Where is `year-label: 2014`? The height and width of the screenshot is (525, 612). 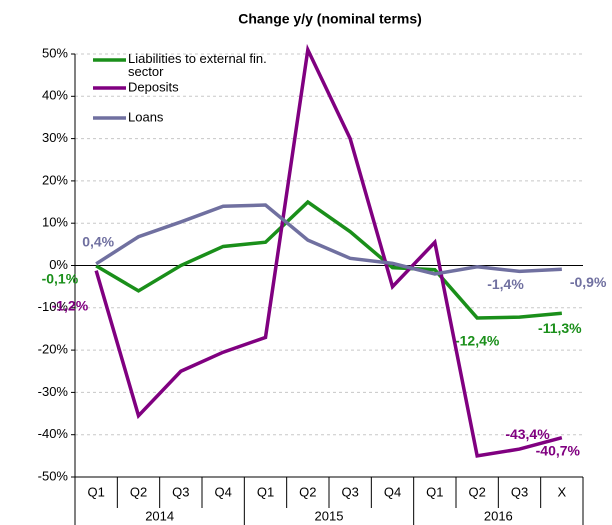 year-label: 2014 is located at coordinates (159, 515).